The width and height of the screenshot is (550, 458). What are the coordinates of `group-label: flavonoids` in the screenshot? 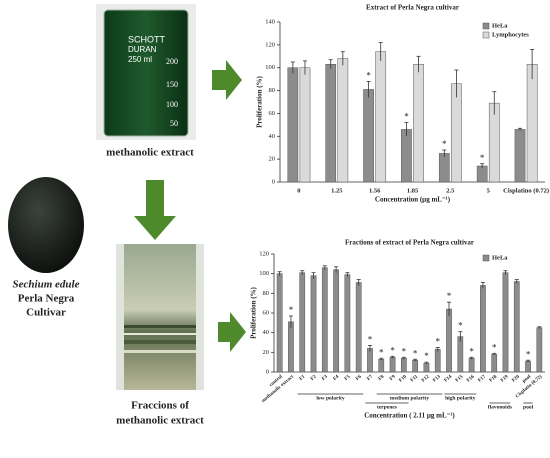 It's located at (500, 407).